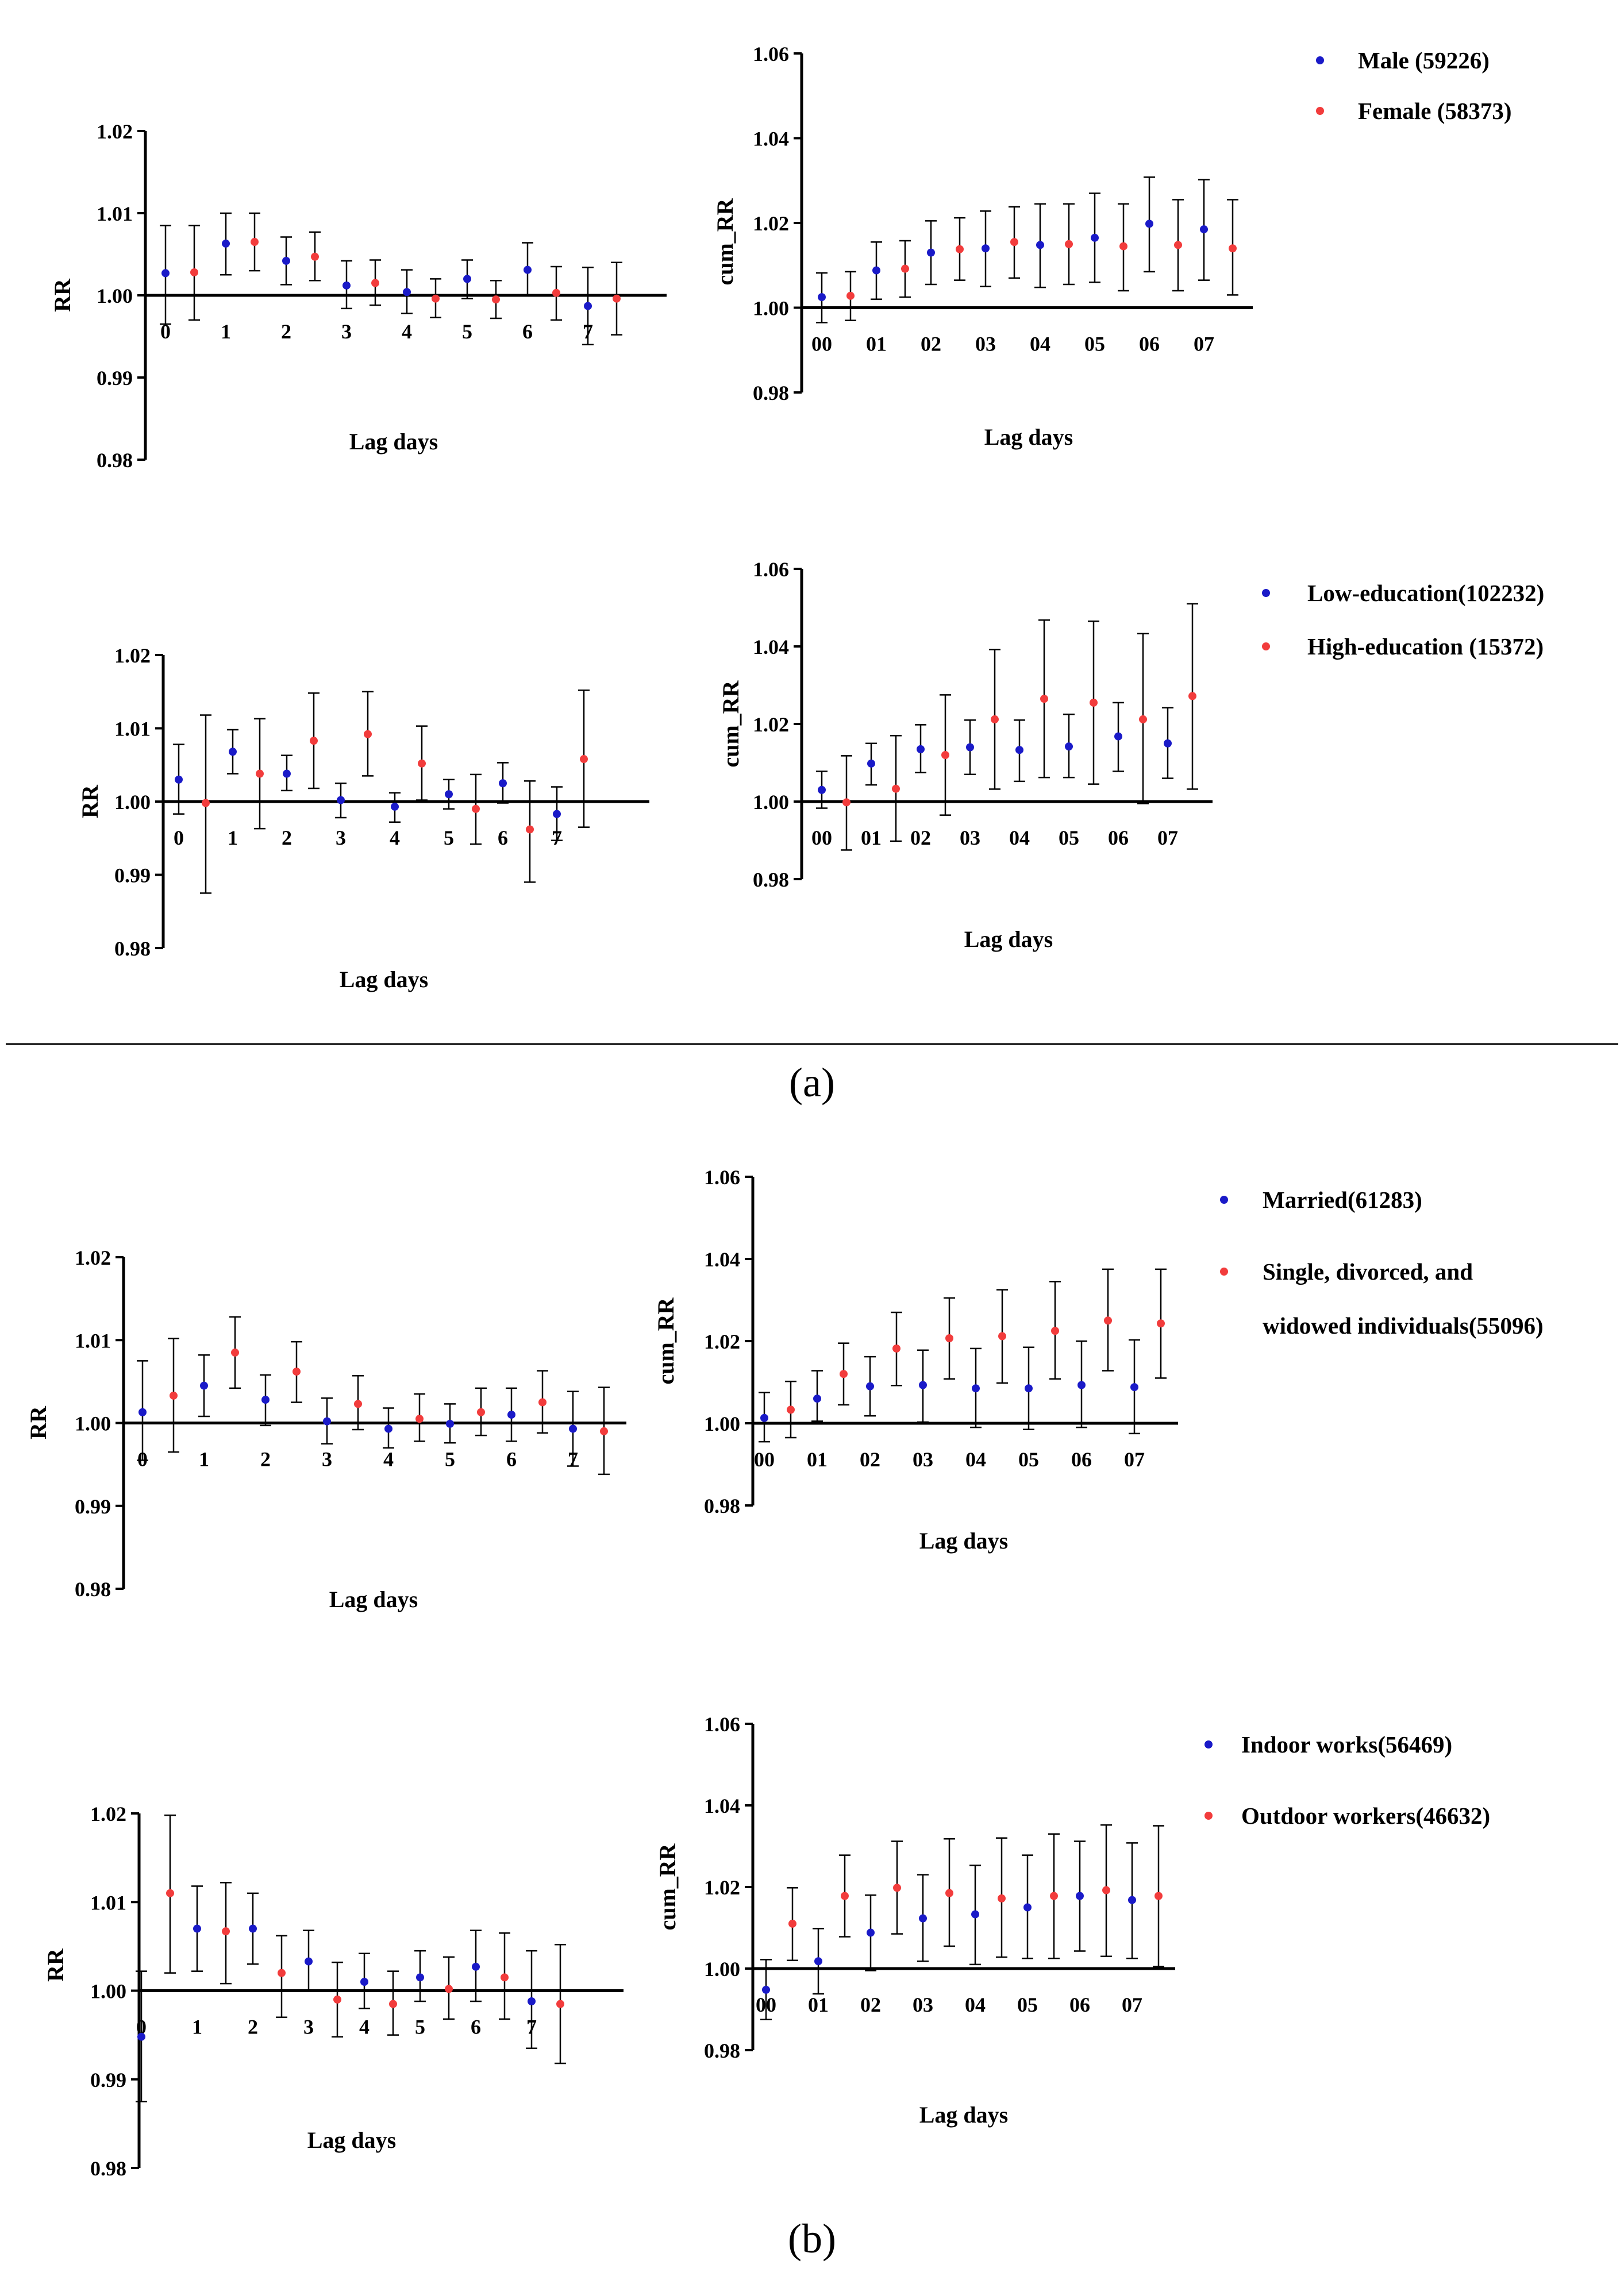  Describe the element at coordinates (527, 331) in the screenshot. I see `x-tick-label: 6` at that location.